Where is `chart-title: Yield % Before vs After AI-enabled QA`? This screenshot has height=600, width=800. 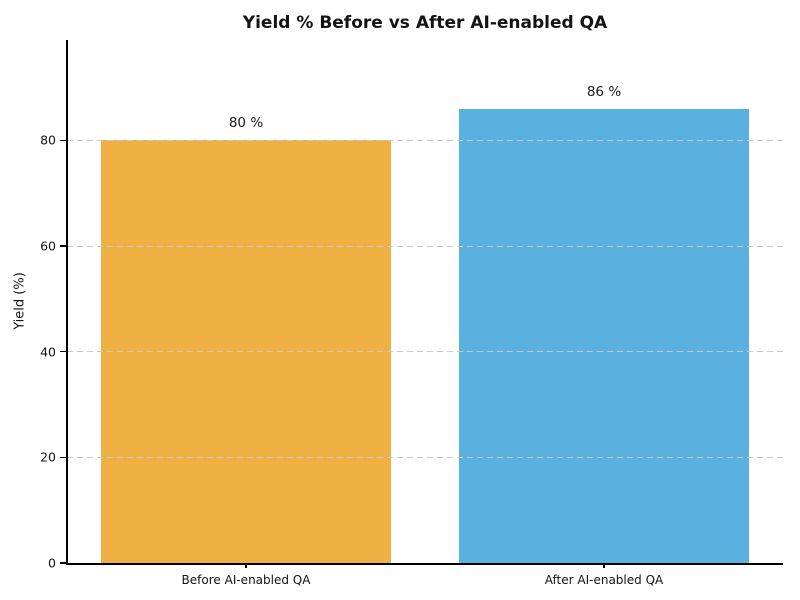
chart-title: Yield % Before vs After AI-enabled QA is located at coordinates (425, 23).